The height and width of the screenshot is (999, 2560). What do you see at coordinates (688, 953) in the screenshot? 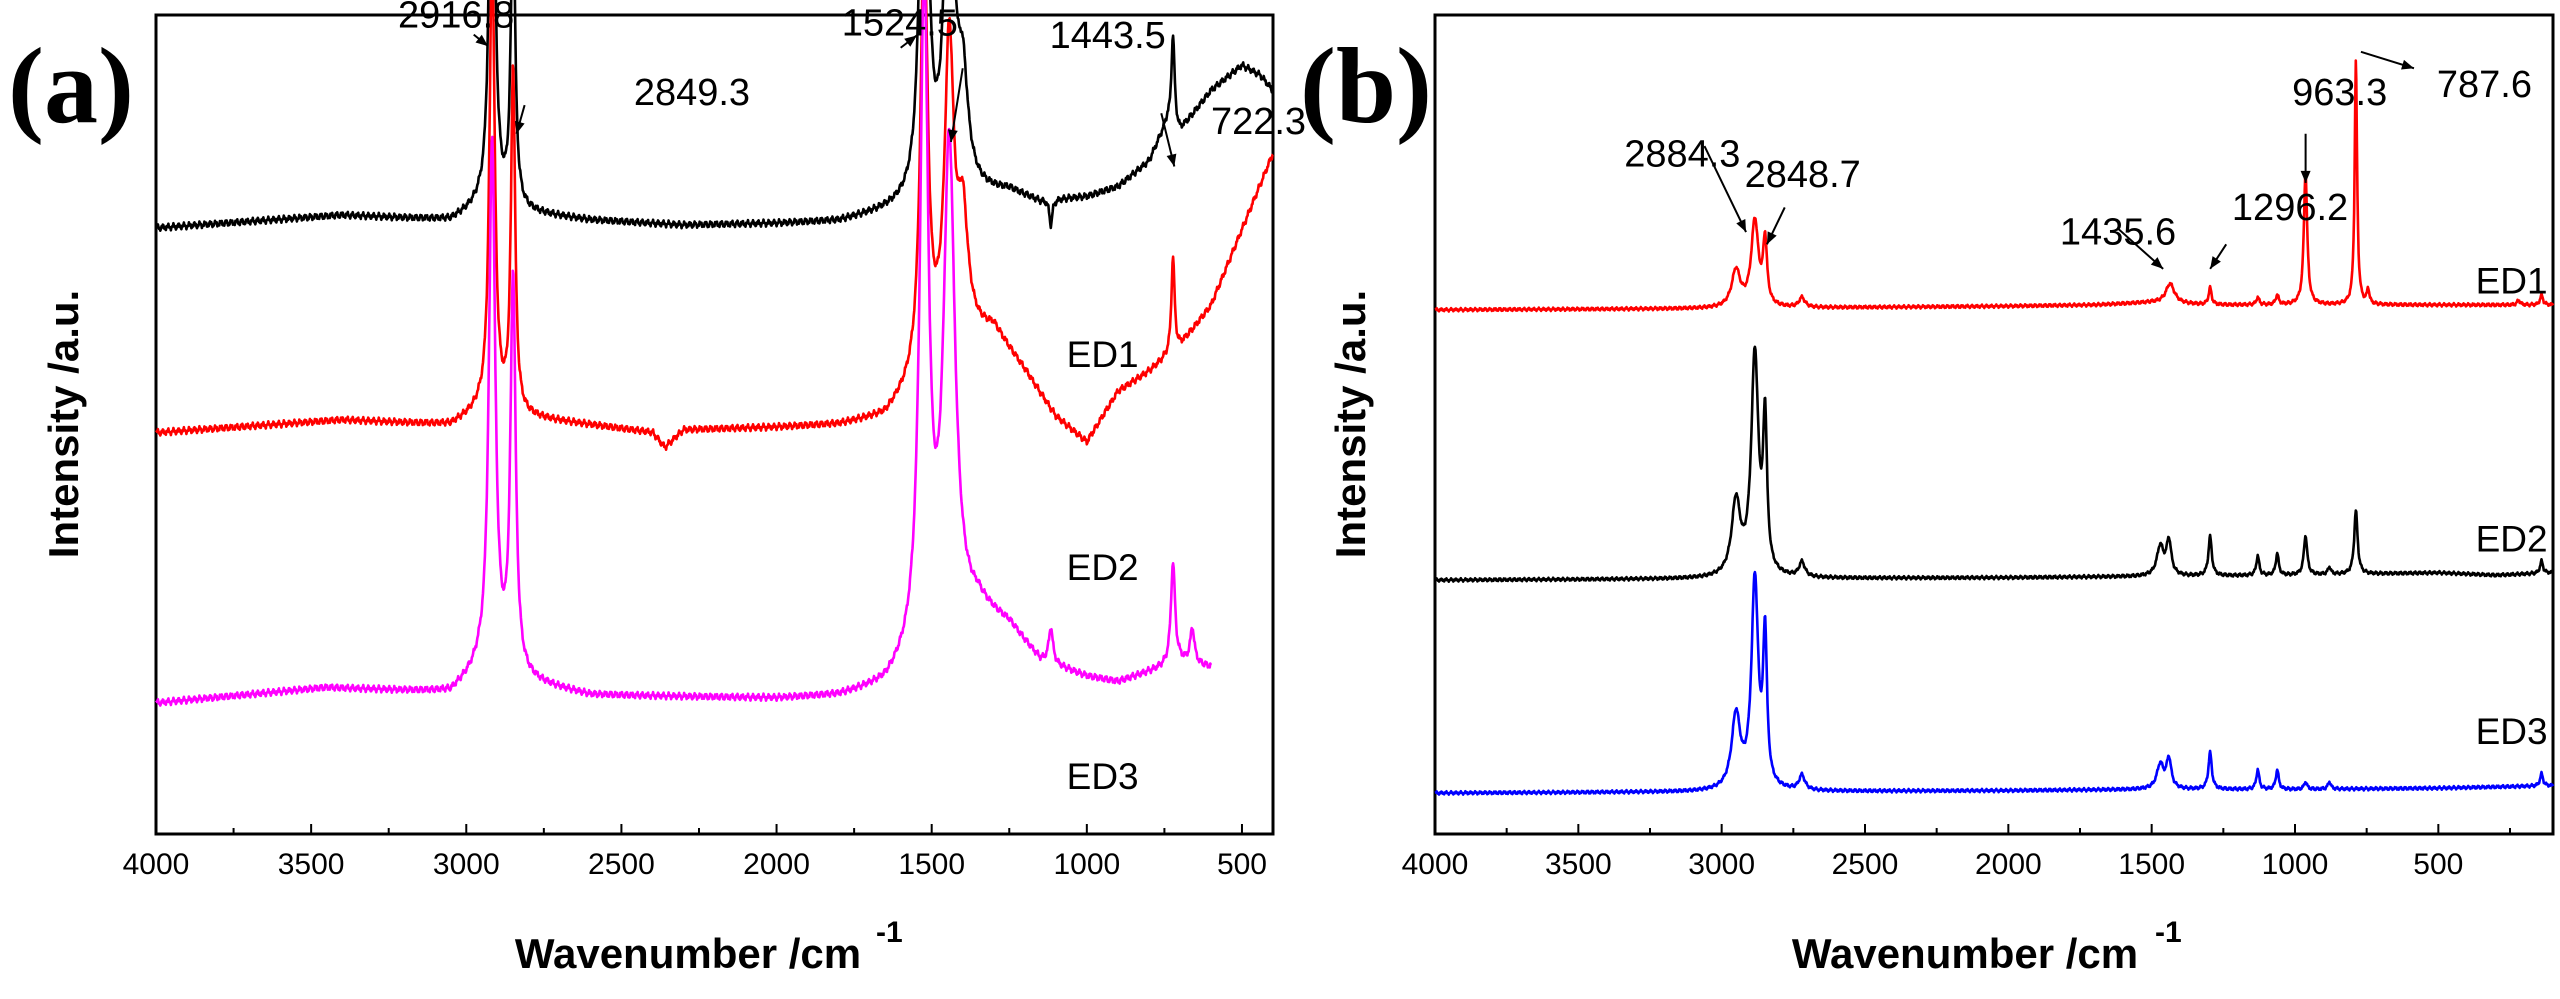
I see `panel-a-xlabel-text: Wavenumber /cm` at bounding box center [688, 953].